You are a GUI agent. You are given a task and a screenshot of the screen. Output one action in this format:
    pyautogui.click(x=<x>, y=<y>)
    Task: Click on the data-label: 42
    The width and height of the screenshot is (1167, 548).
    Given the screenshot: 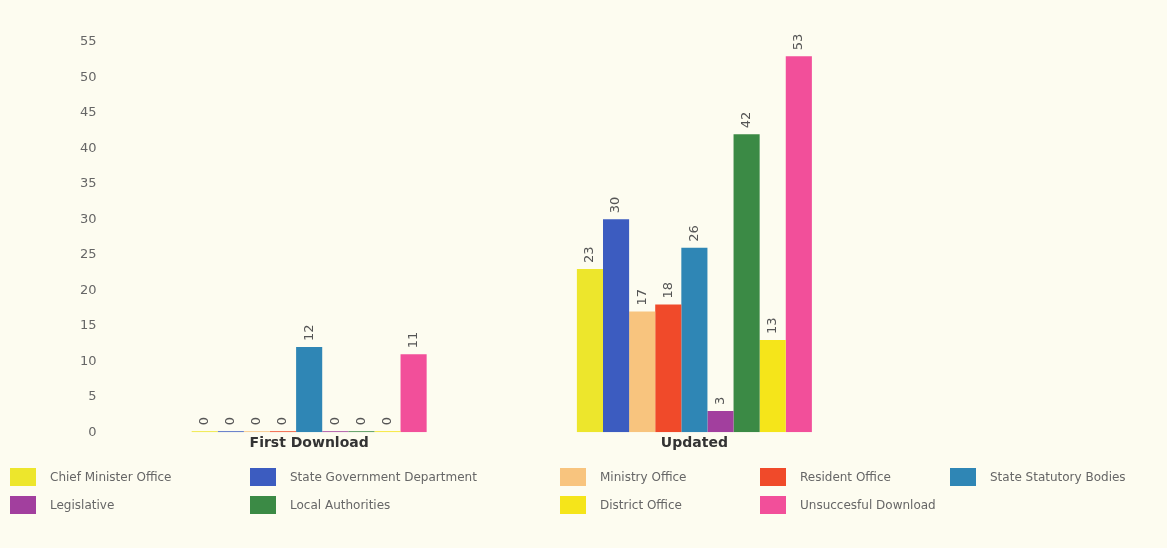 What is the action you would take?
    pyautogui.click(x=745, y=120)
    